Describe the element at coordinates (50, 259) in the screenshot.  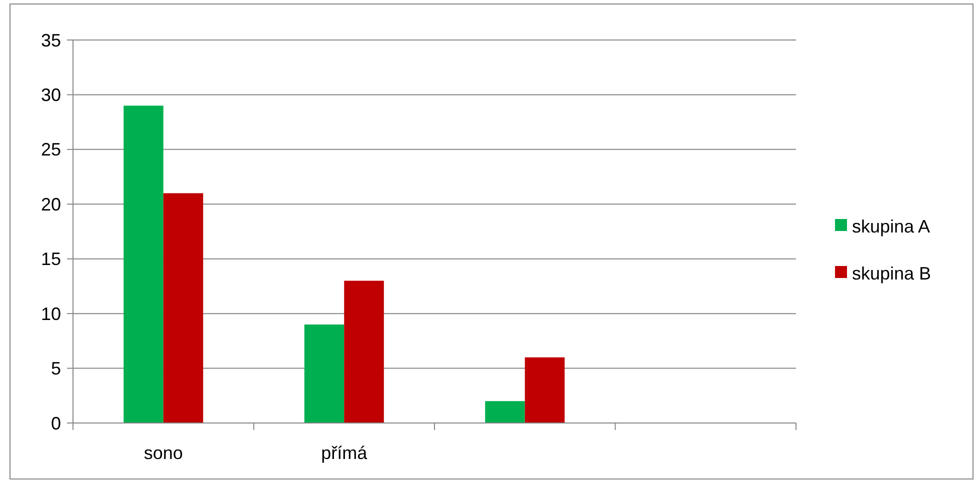
I see `y-tick-label: 15` at that location.